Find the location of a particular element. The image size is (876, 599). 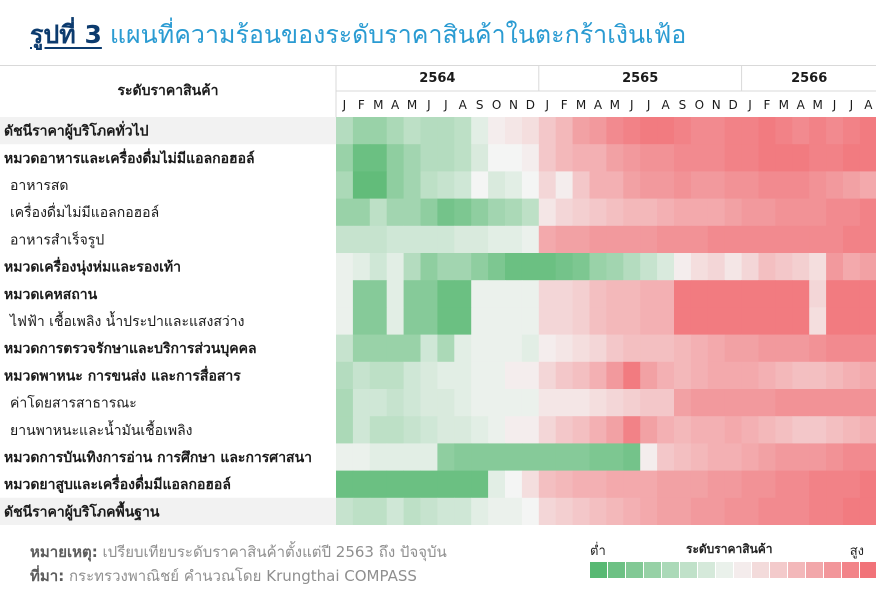

month-tick-label: N is located at coordinates (716, 105).